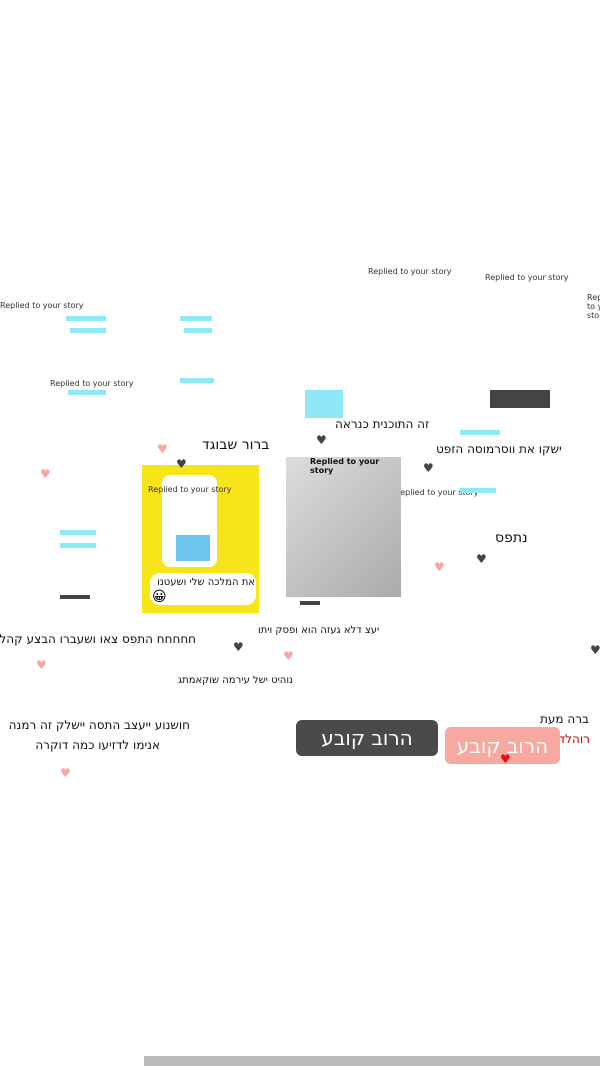 The height and width of the screenshot is (1066, 600). What do you see at coordinates (159, 597) in the screenshot?
I see `smiley-icon: 😀` at bounding box center [159, 597].